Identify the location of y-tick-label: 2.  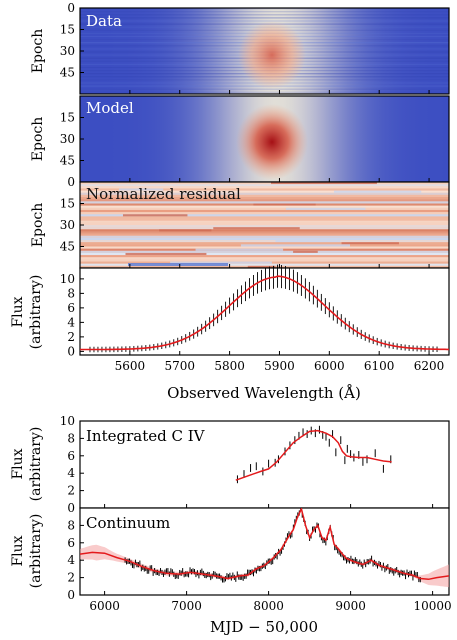
(71, 578).